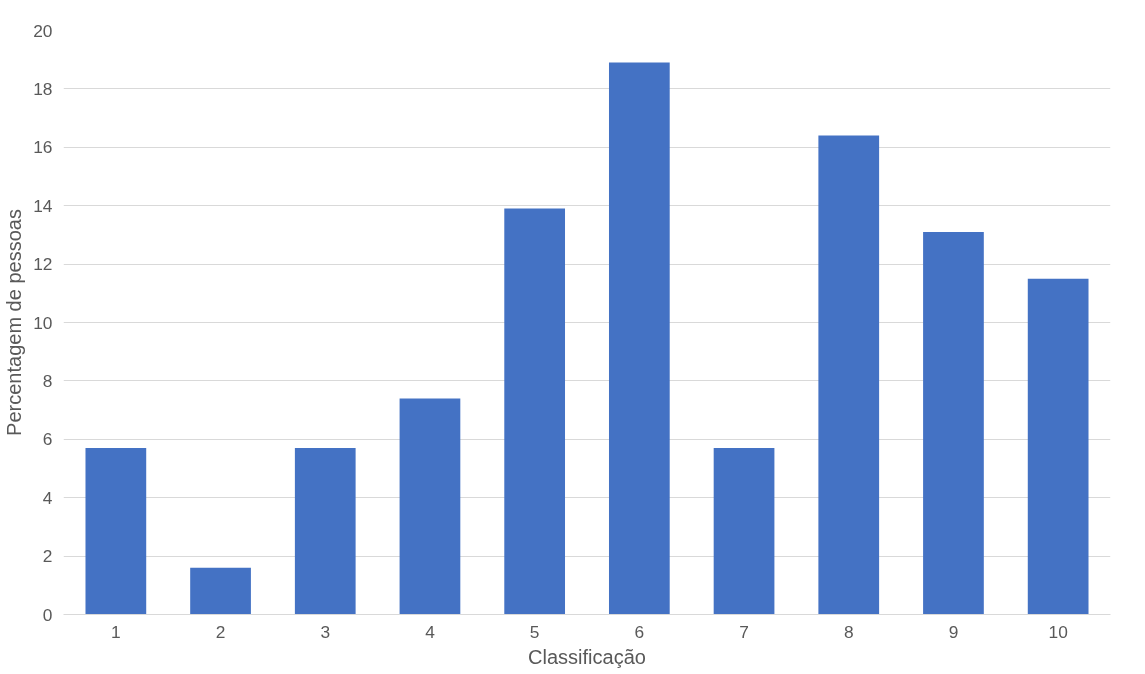 Image resolution: width=1145 pixels, height=674 pixels. Describe the element at coordinates (848, 631) in the screenshot. I see `x-tick-label: 8` at that location.